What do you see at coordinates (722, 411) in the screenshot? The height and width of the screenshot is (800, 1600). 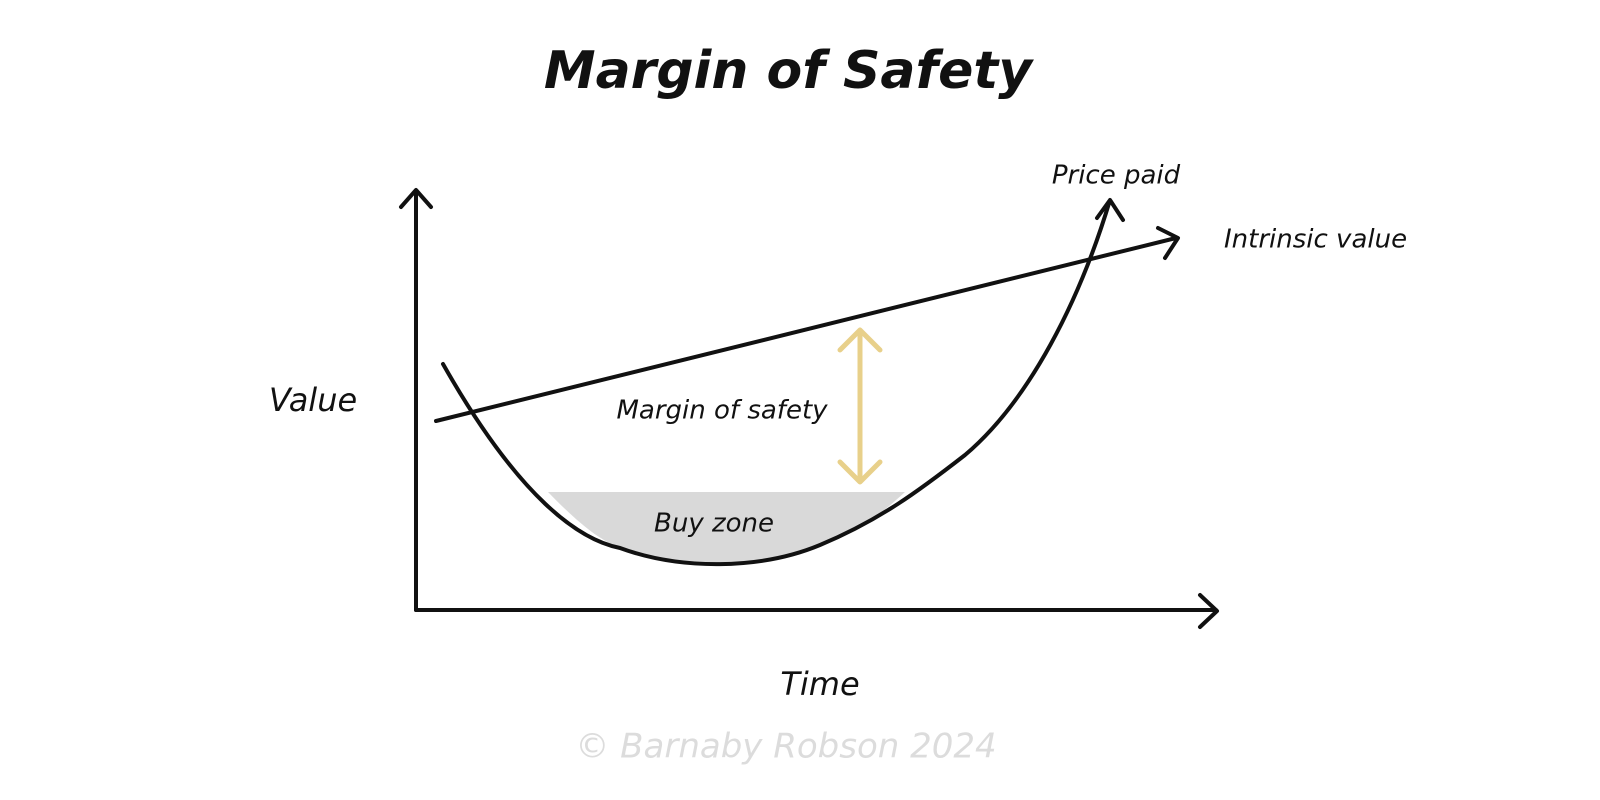 I see `margin-label: Margin of safety` at bounding box center [722, 411].